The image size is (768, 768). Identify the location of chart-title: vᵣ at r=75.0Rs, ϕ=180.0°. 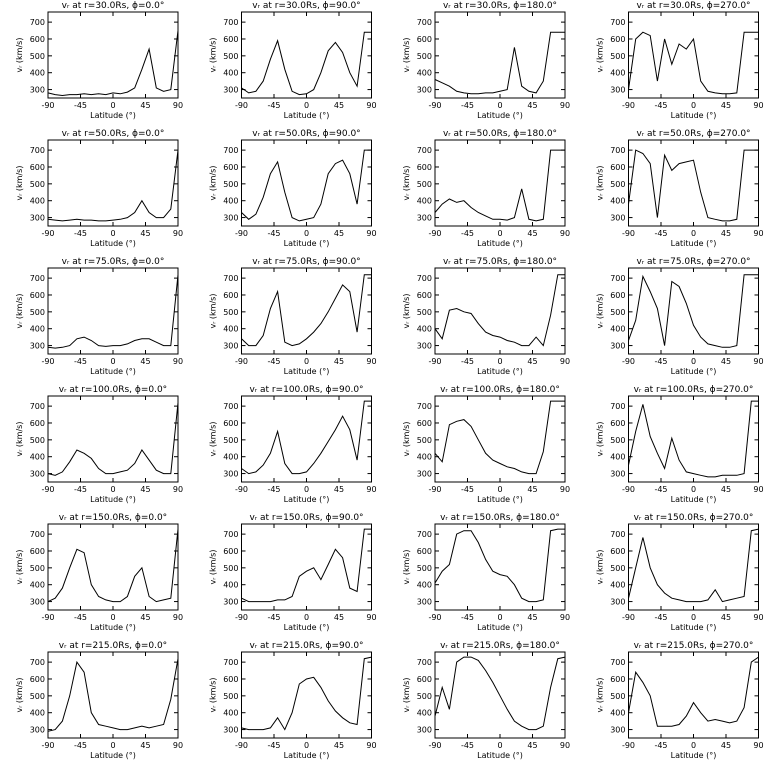
(500, 262).